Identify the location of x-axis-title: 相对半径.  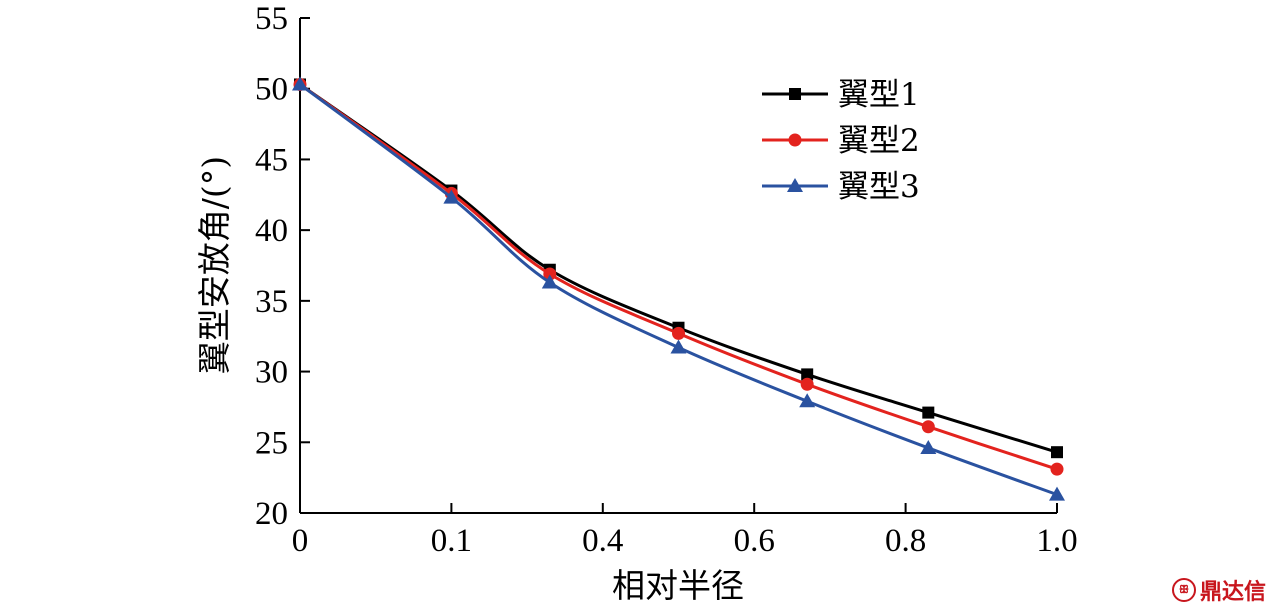
(678, 585).